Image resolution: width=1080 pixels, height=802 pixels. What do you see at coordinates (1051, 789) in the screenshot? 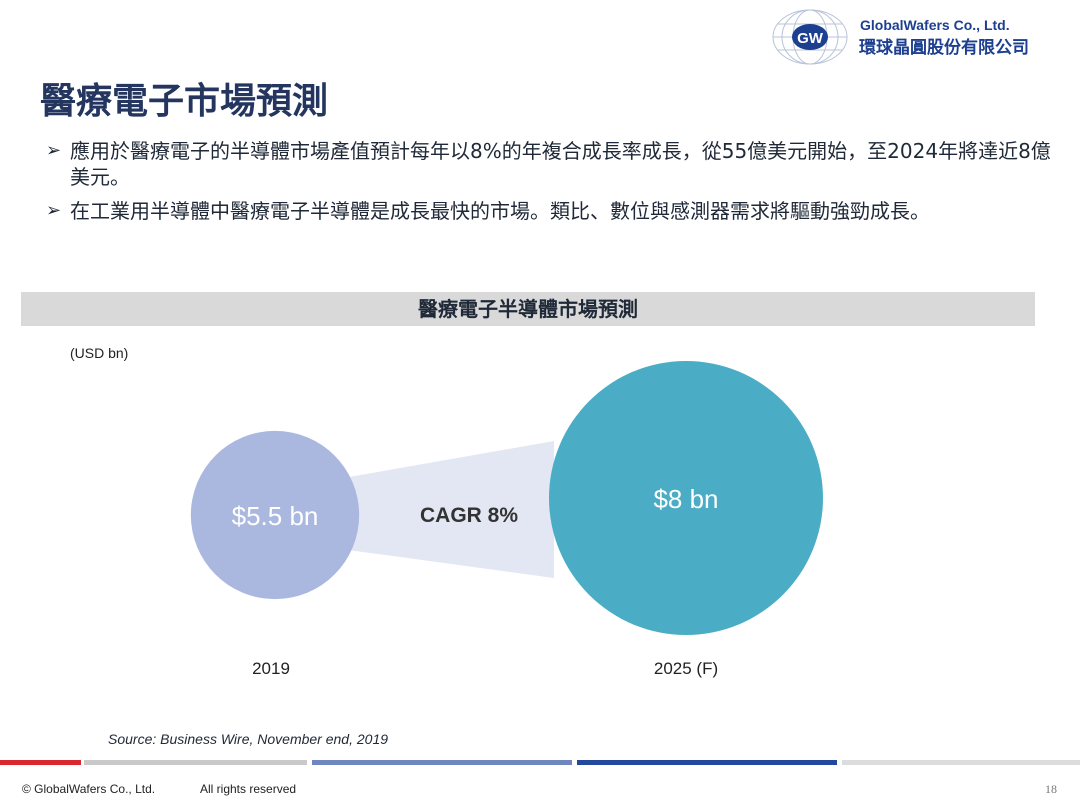
I see `page-number: 18` at bounding box center [1051, 789].